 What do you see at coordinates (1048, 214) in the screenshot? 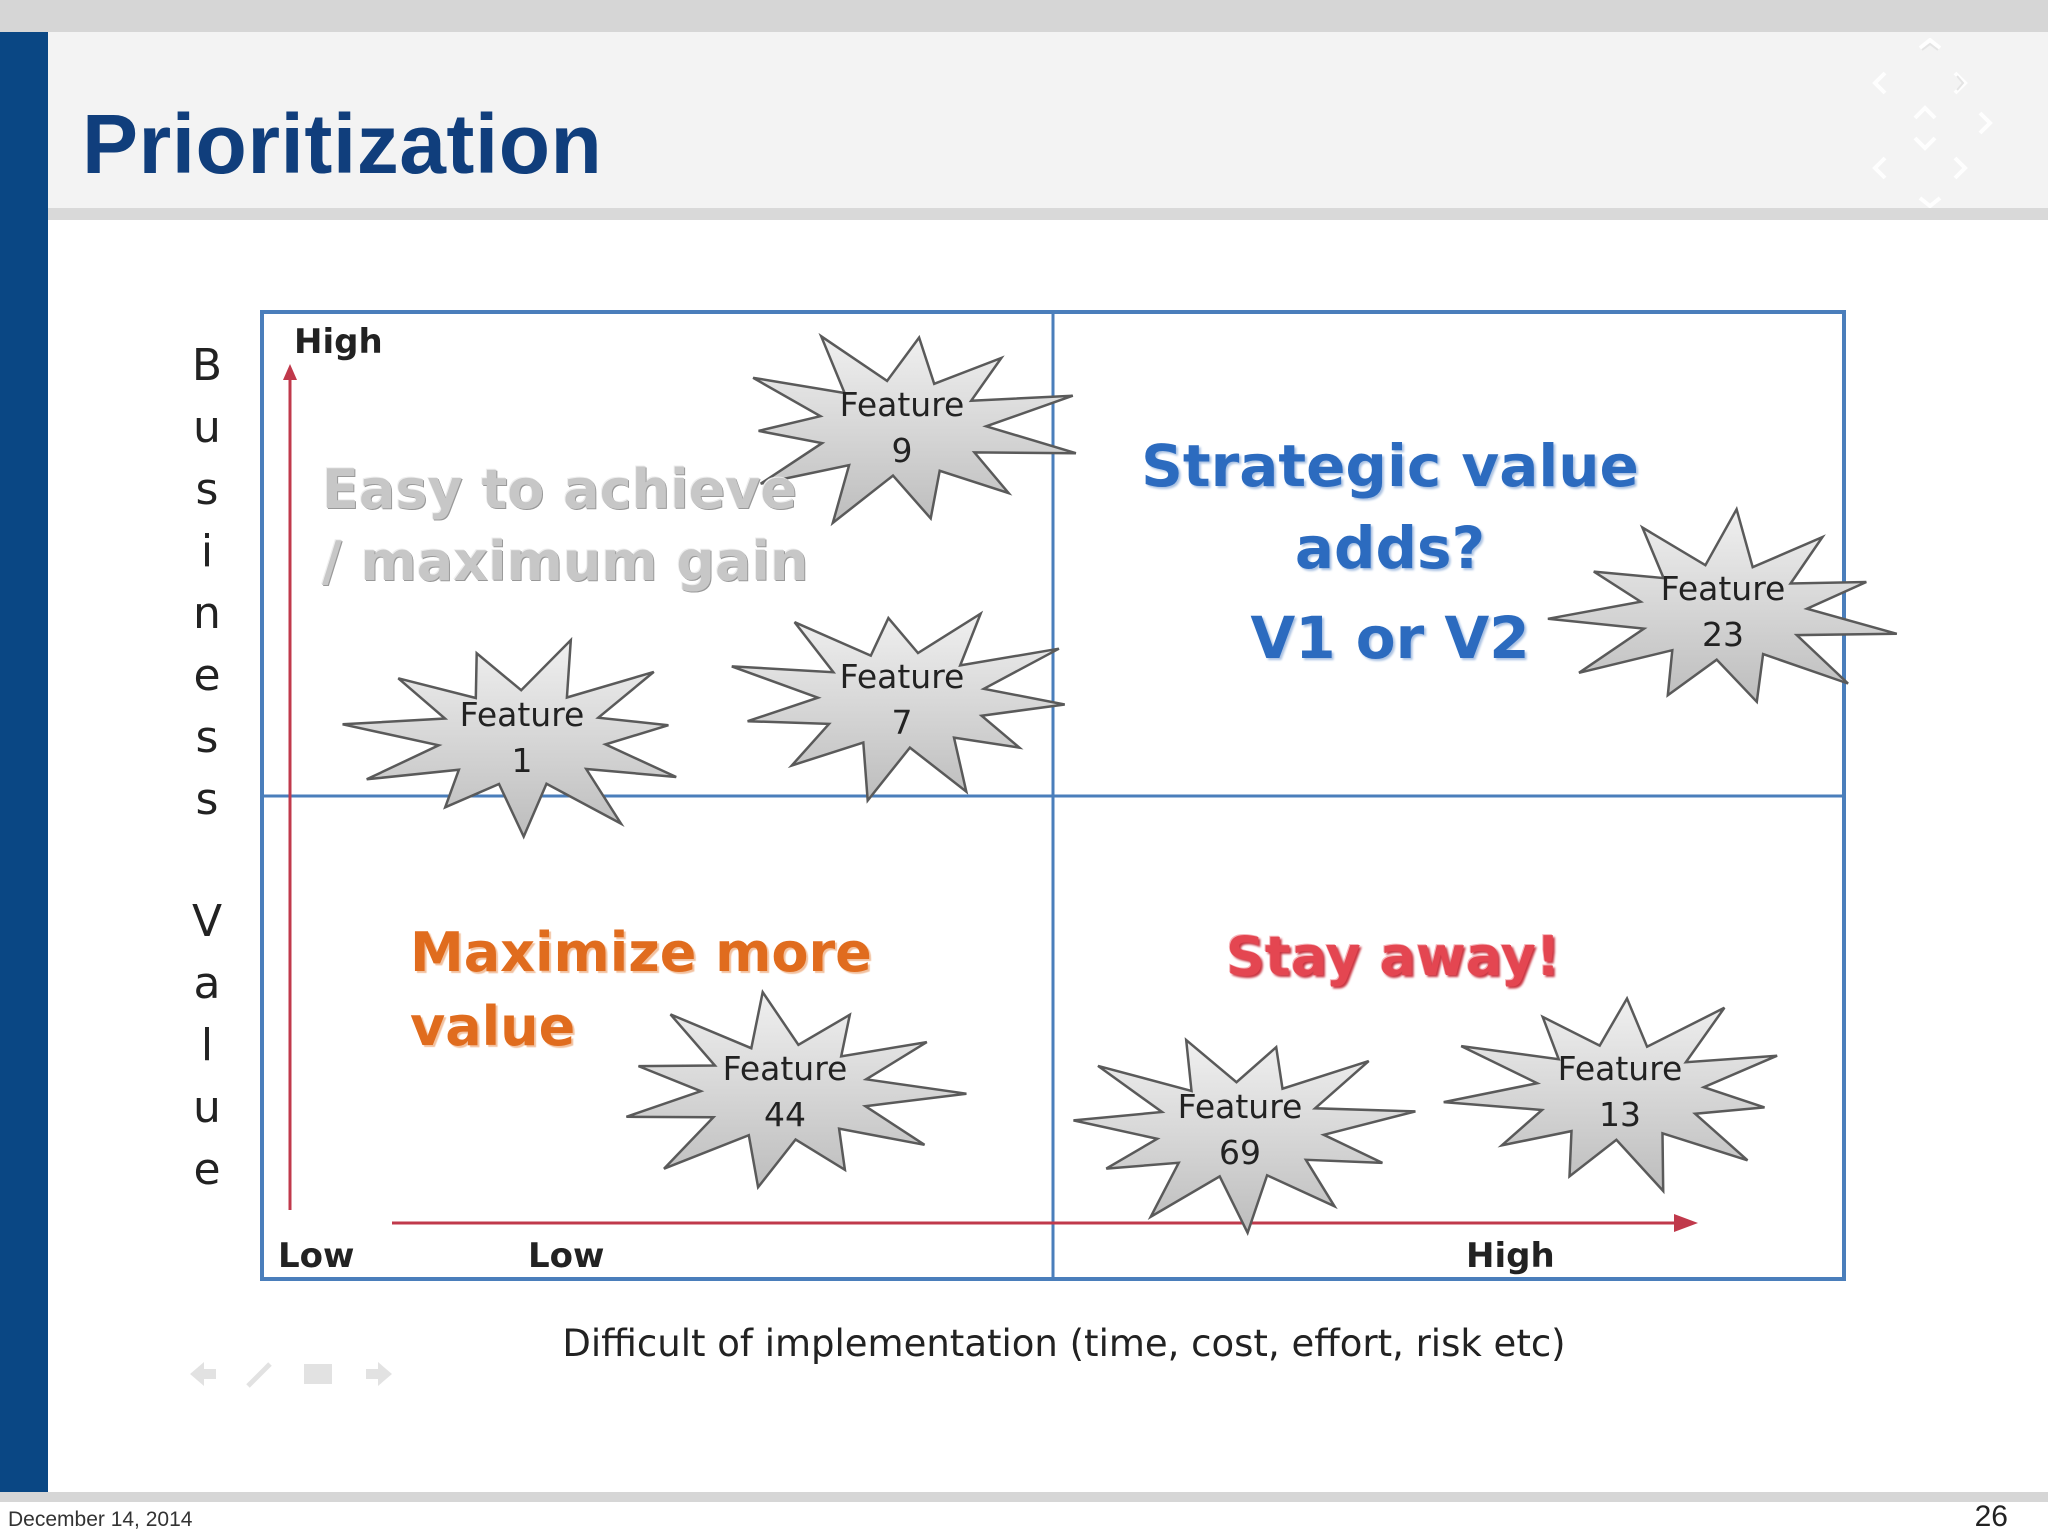
I see `header-divider` at bounding box center [1048, 214].